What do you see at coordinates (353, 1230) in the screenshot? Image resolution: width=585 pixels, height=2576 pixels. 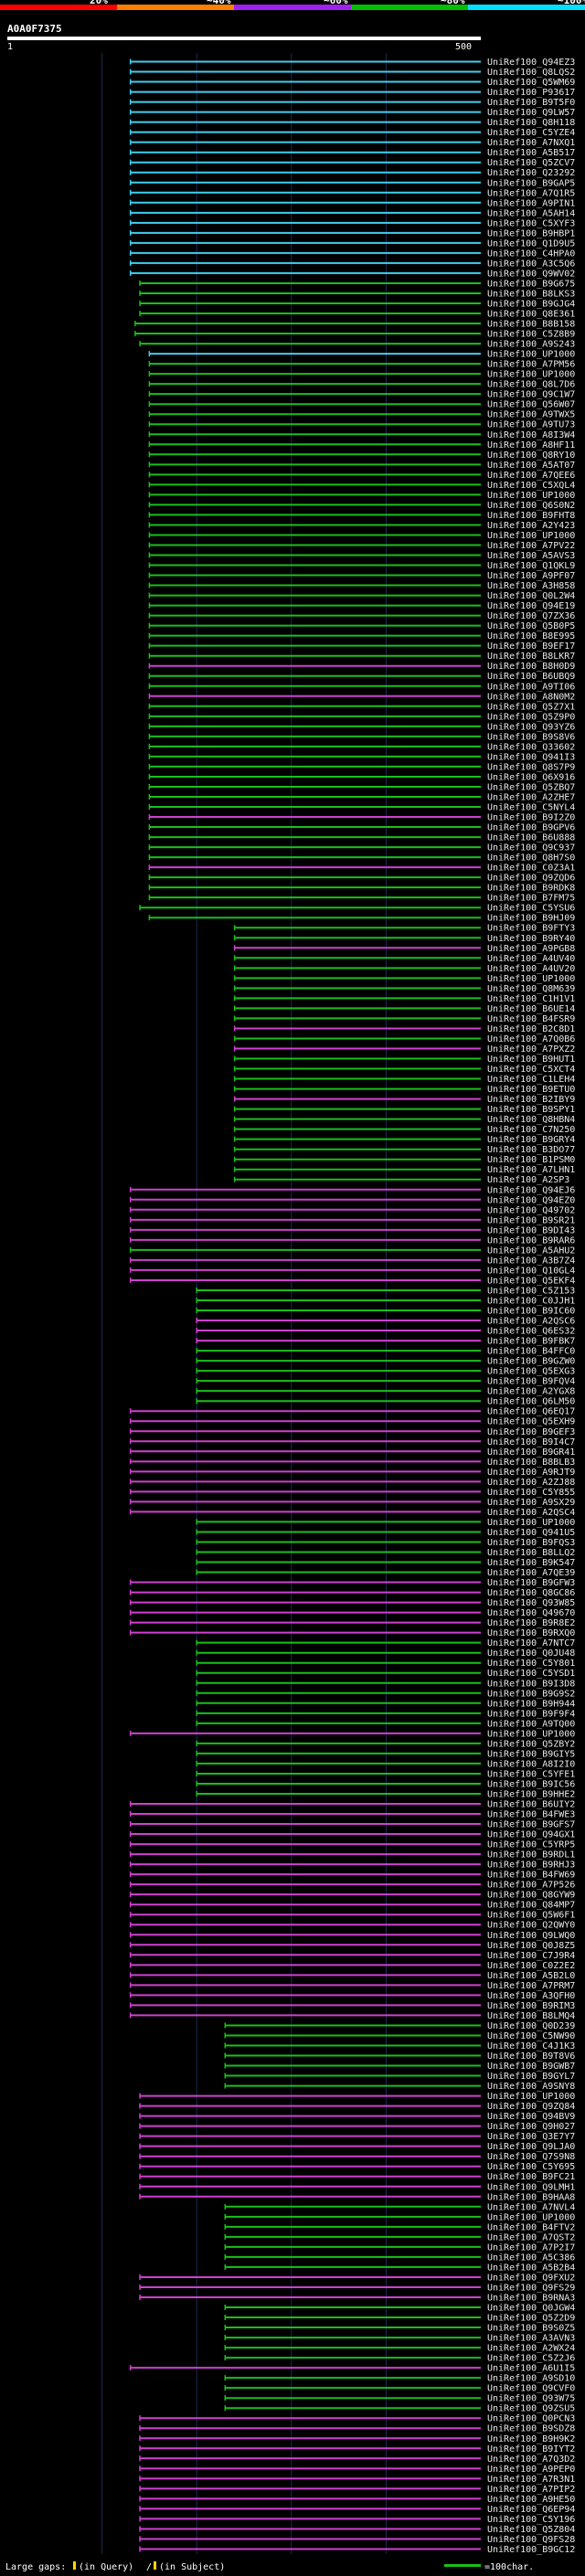 I see `hit-row: UniRef100_B9DI43` at bounding box center [353, 1230].